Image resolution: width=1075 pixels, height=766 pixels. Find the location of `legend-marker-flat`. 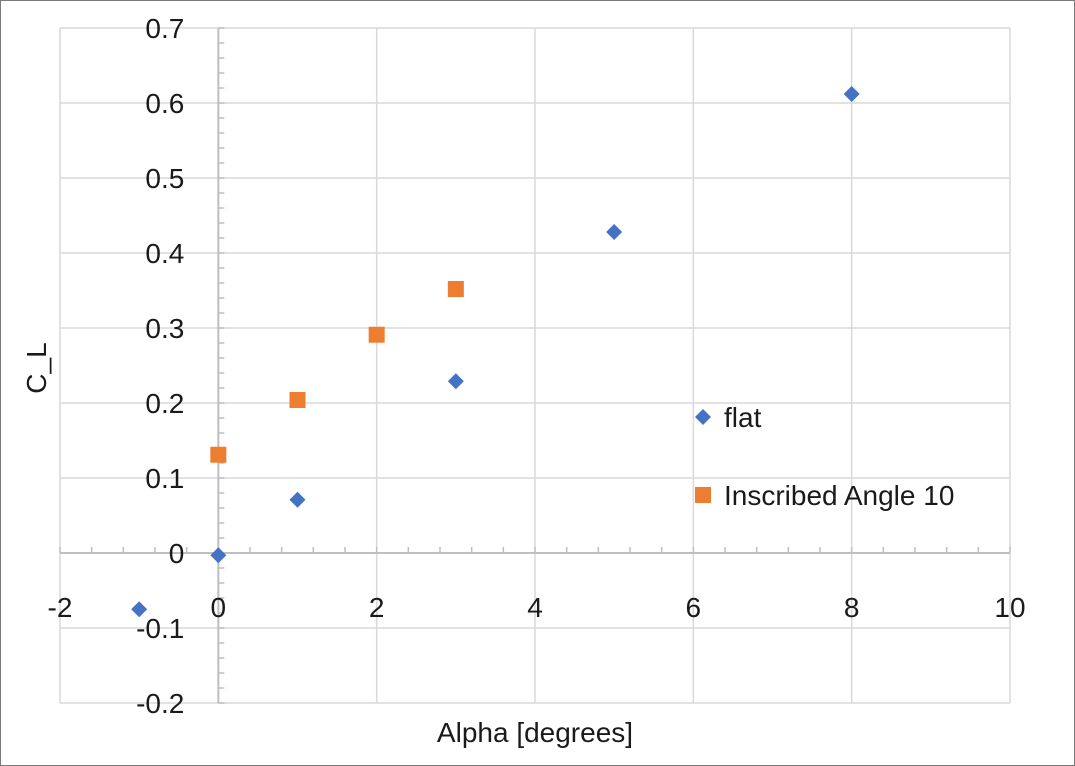

legend-marker-flat is located at coordinates (703, 417).